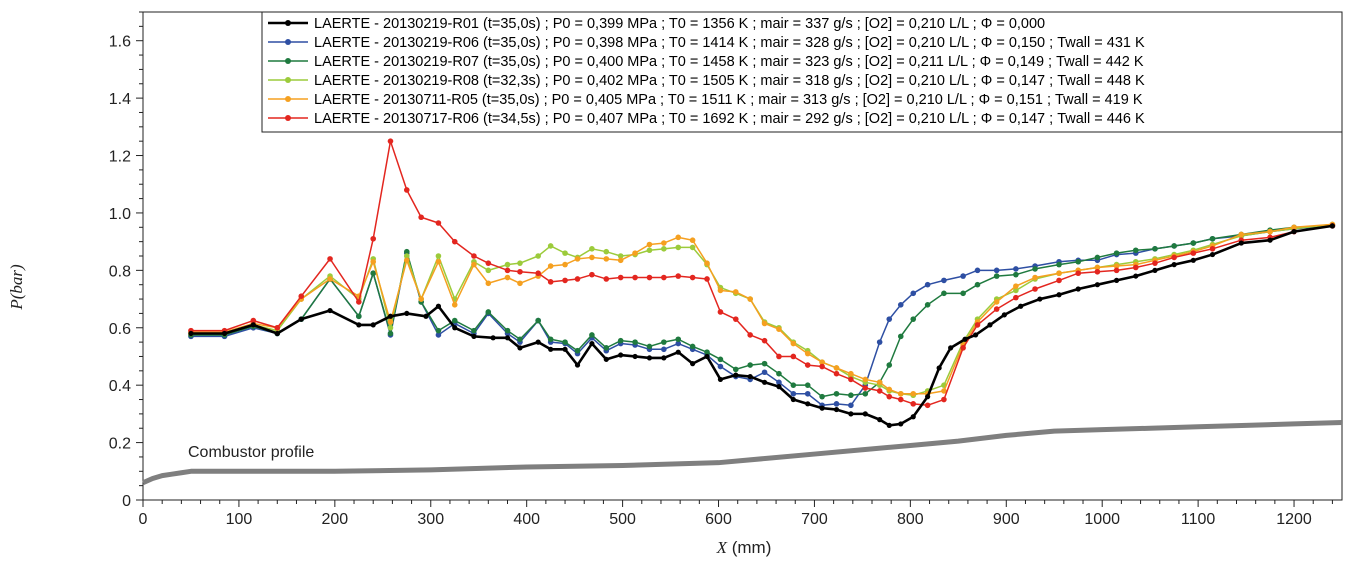  Describe the element at coordinates (126, 501) in the screenshot. I see `y-tick-label: 0` at that location.